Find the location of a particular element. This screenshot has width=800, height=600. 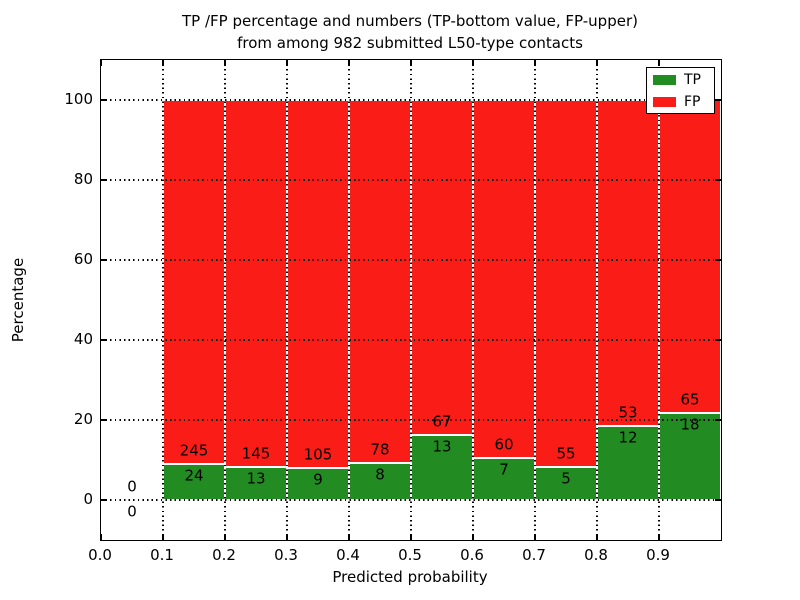

x-tick-label: 0.2 is located at coordinates (224, 555).